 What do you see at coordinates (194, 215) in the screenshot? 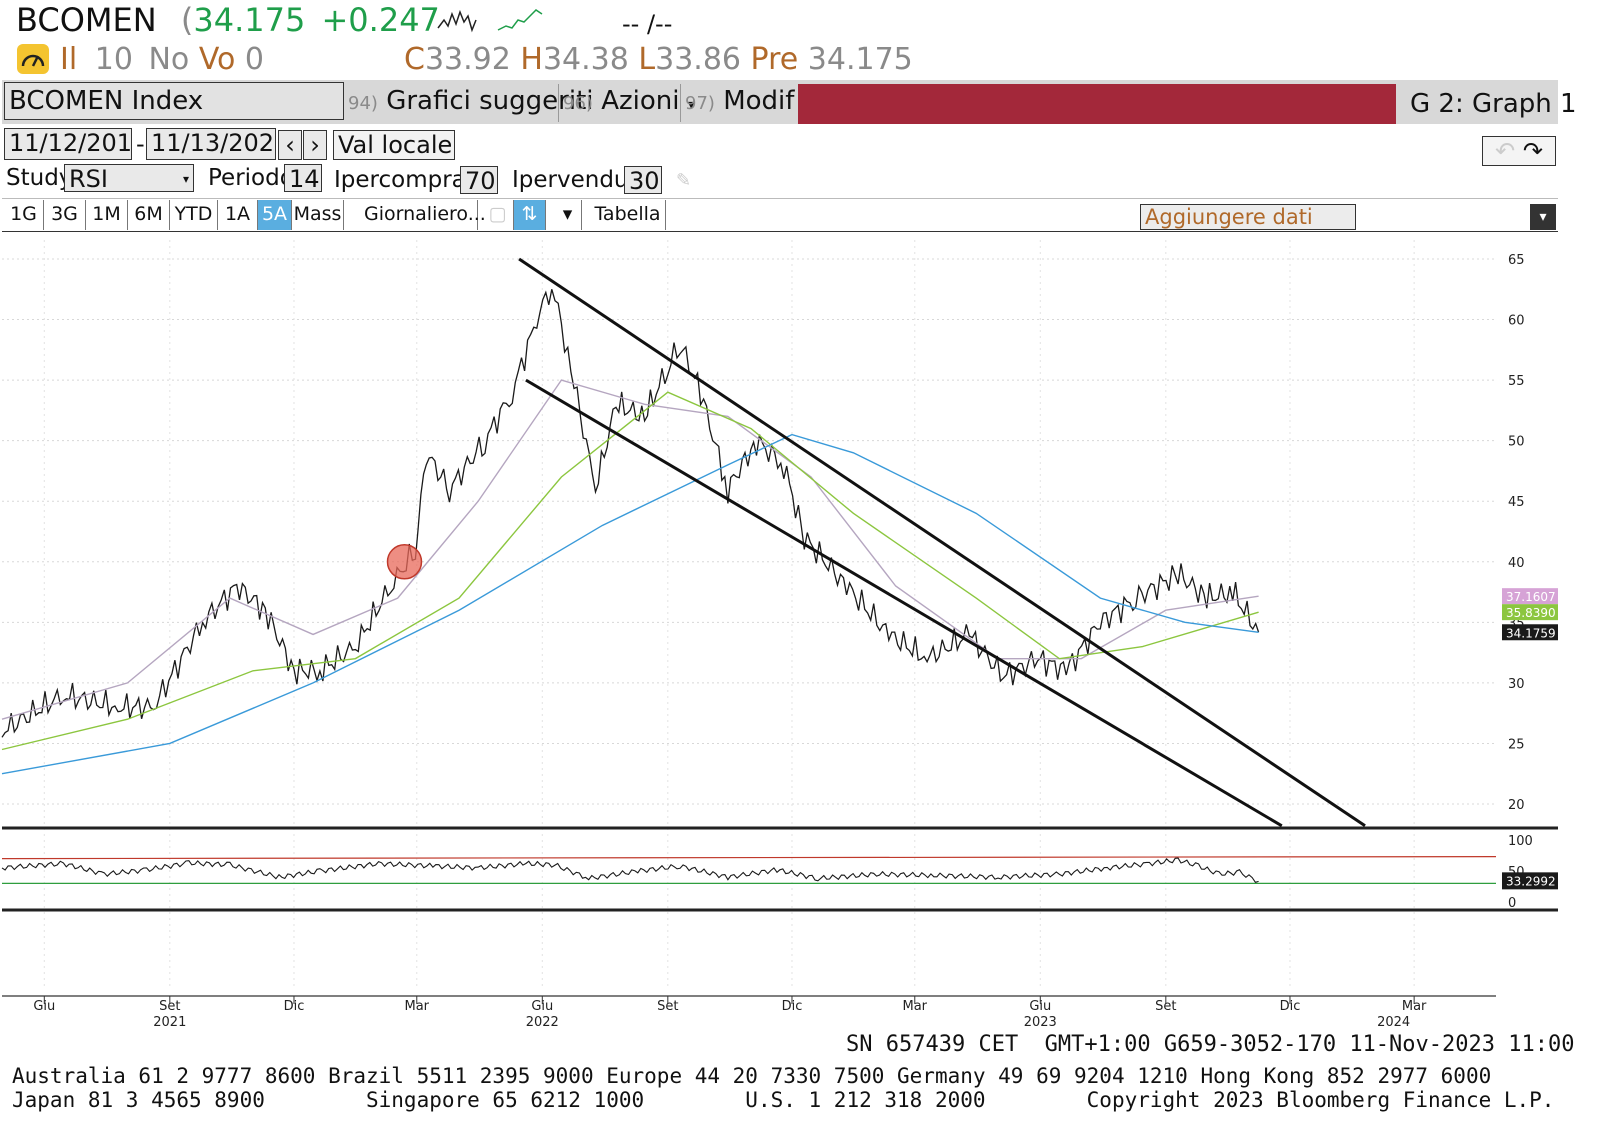
I see `range-button-ytd: YTD` at bounding box center [194, 215].